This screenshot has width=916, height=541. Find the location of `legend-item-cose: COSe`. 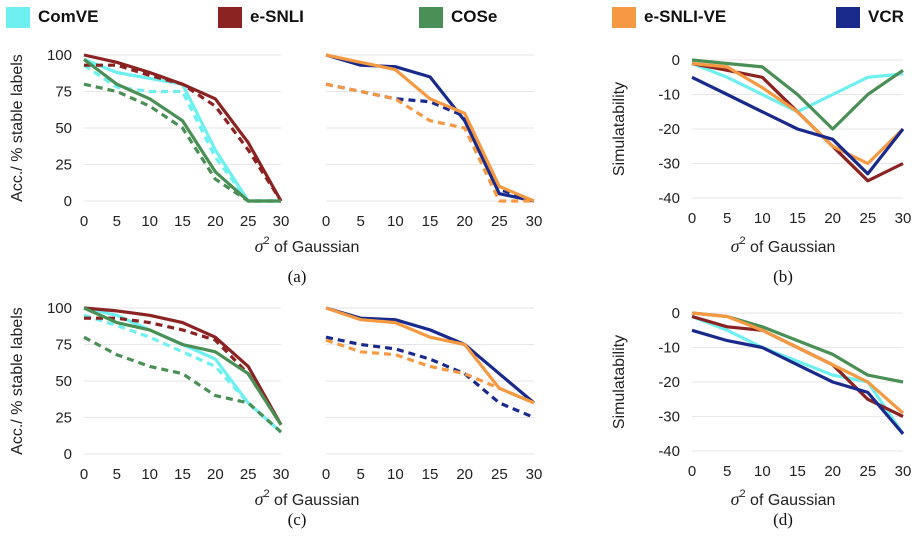

legend-item-cose: COSe is located at coordinates (458, 17).